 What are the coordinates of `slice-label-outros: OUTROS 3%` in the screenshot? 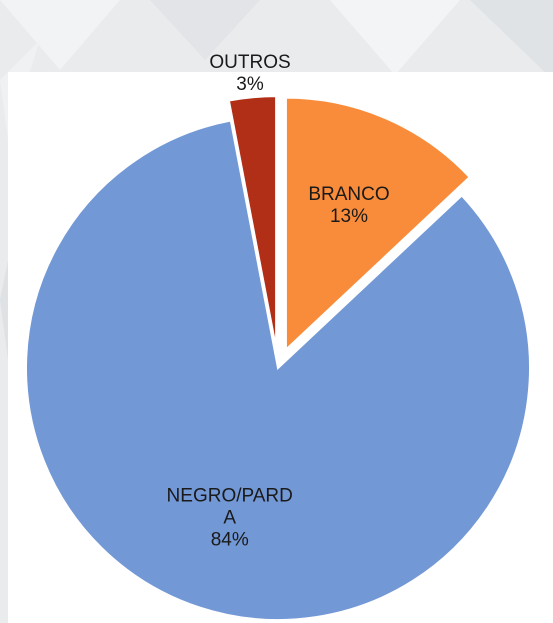 It's located at (249, 73).